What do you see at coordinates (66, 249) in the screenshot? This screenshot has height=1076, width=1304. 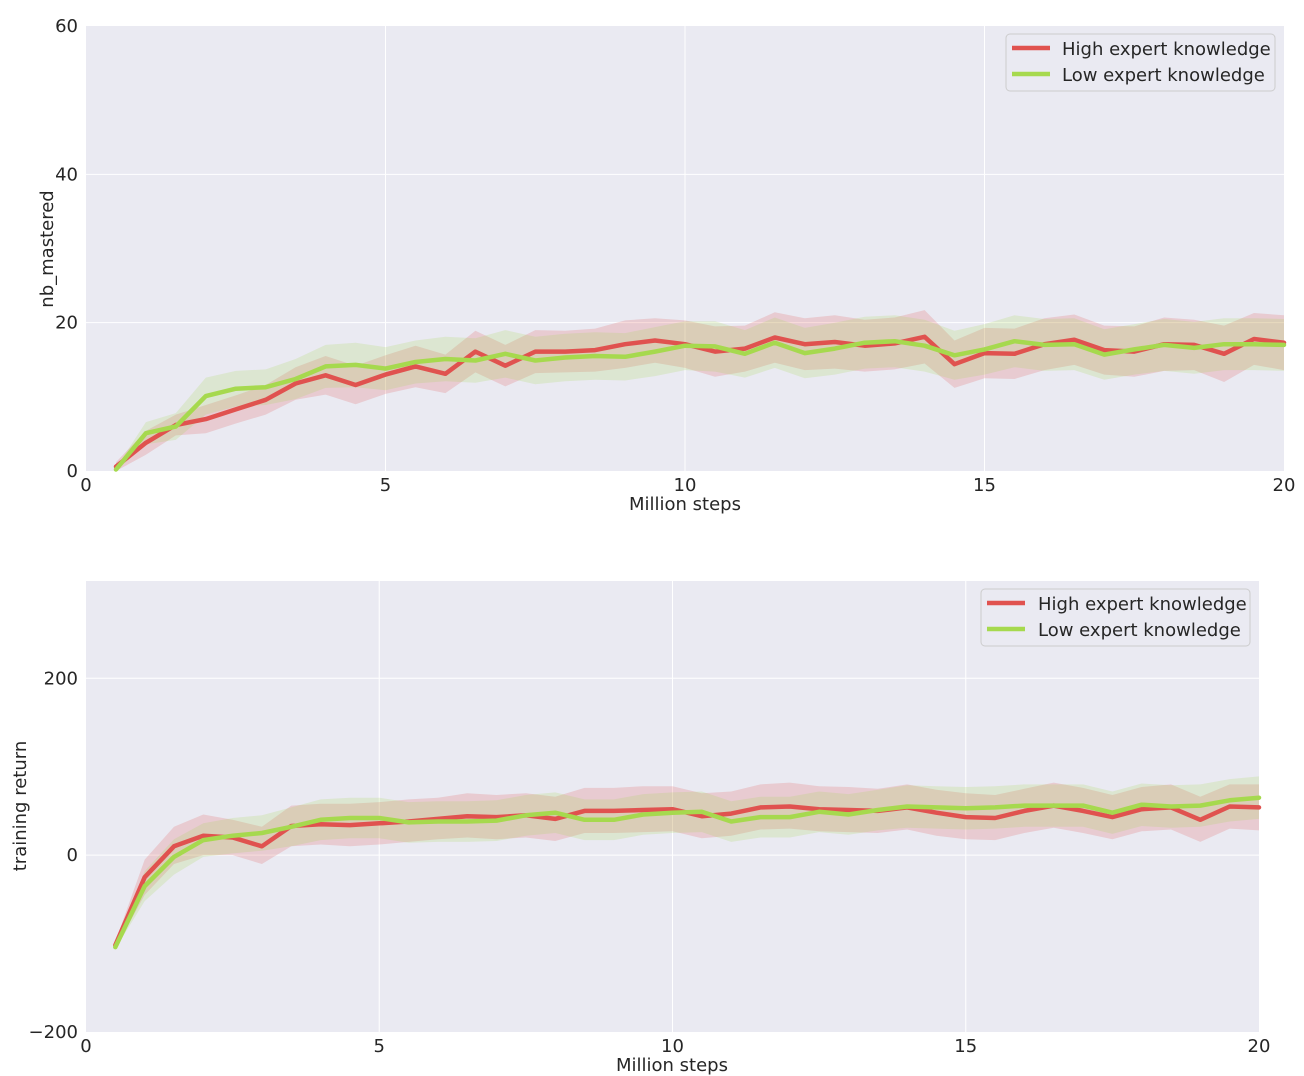 I see `top-y-tick-labels: 0 20 40 60` at bounding box center [66, 249].